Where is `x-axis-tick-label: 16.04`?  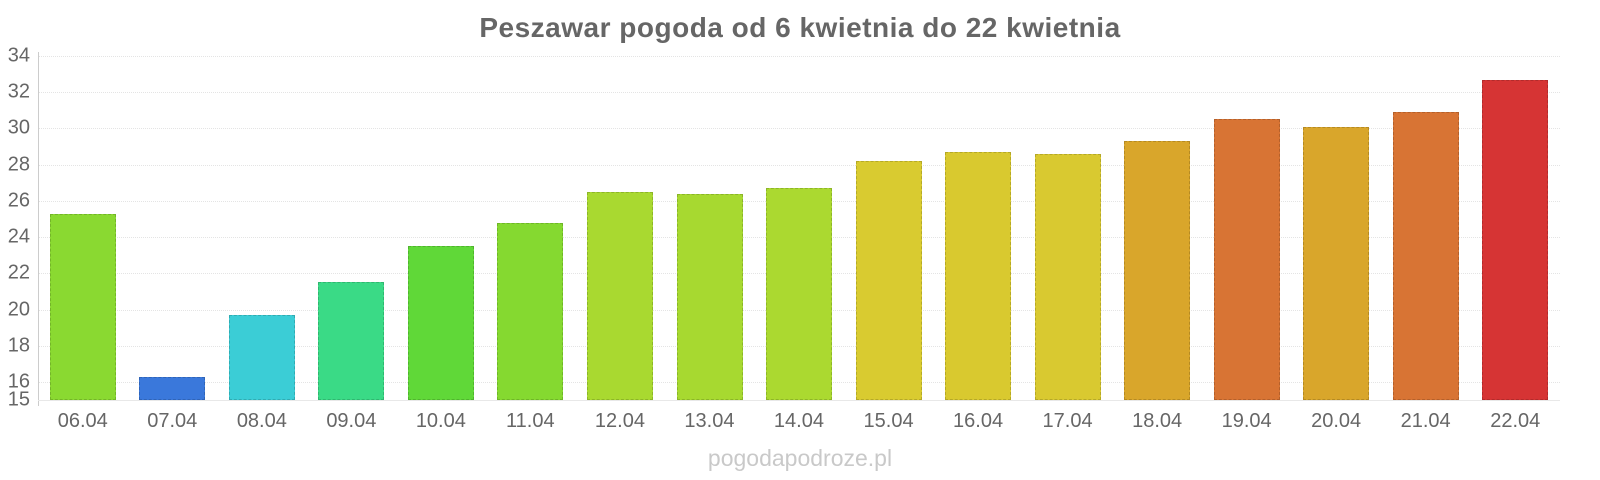 x-axis-tick-label: 16.04 is located at coordinates (978, 421).